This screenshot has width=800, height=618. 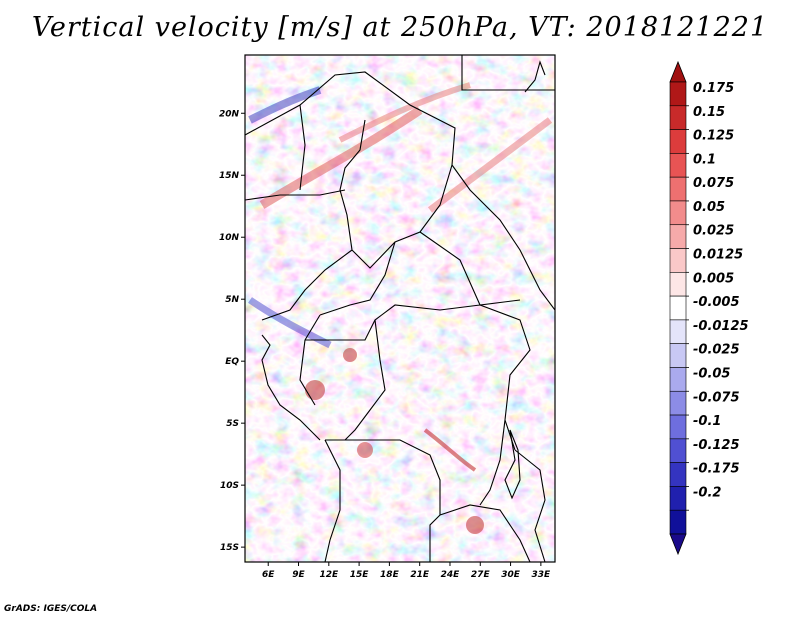 I want to click on grads-credit: GrADS: IGES/COLA, so click(x=51, y=609).